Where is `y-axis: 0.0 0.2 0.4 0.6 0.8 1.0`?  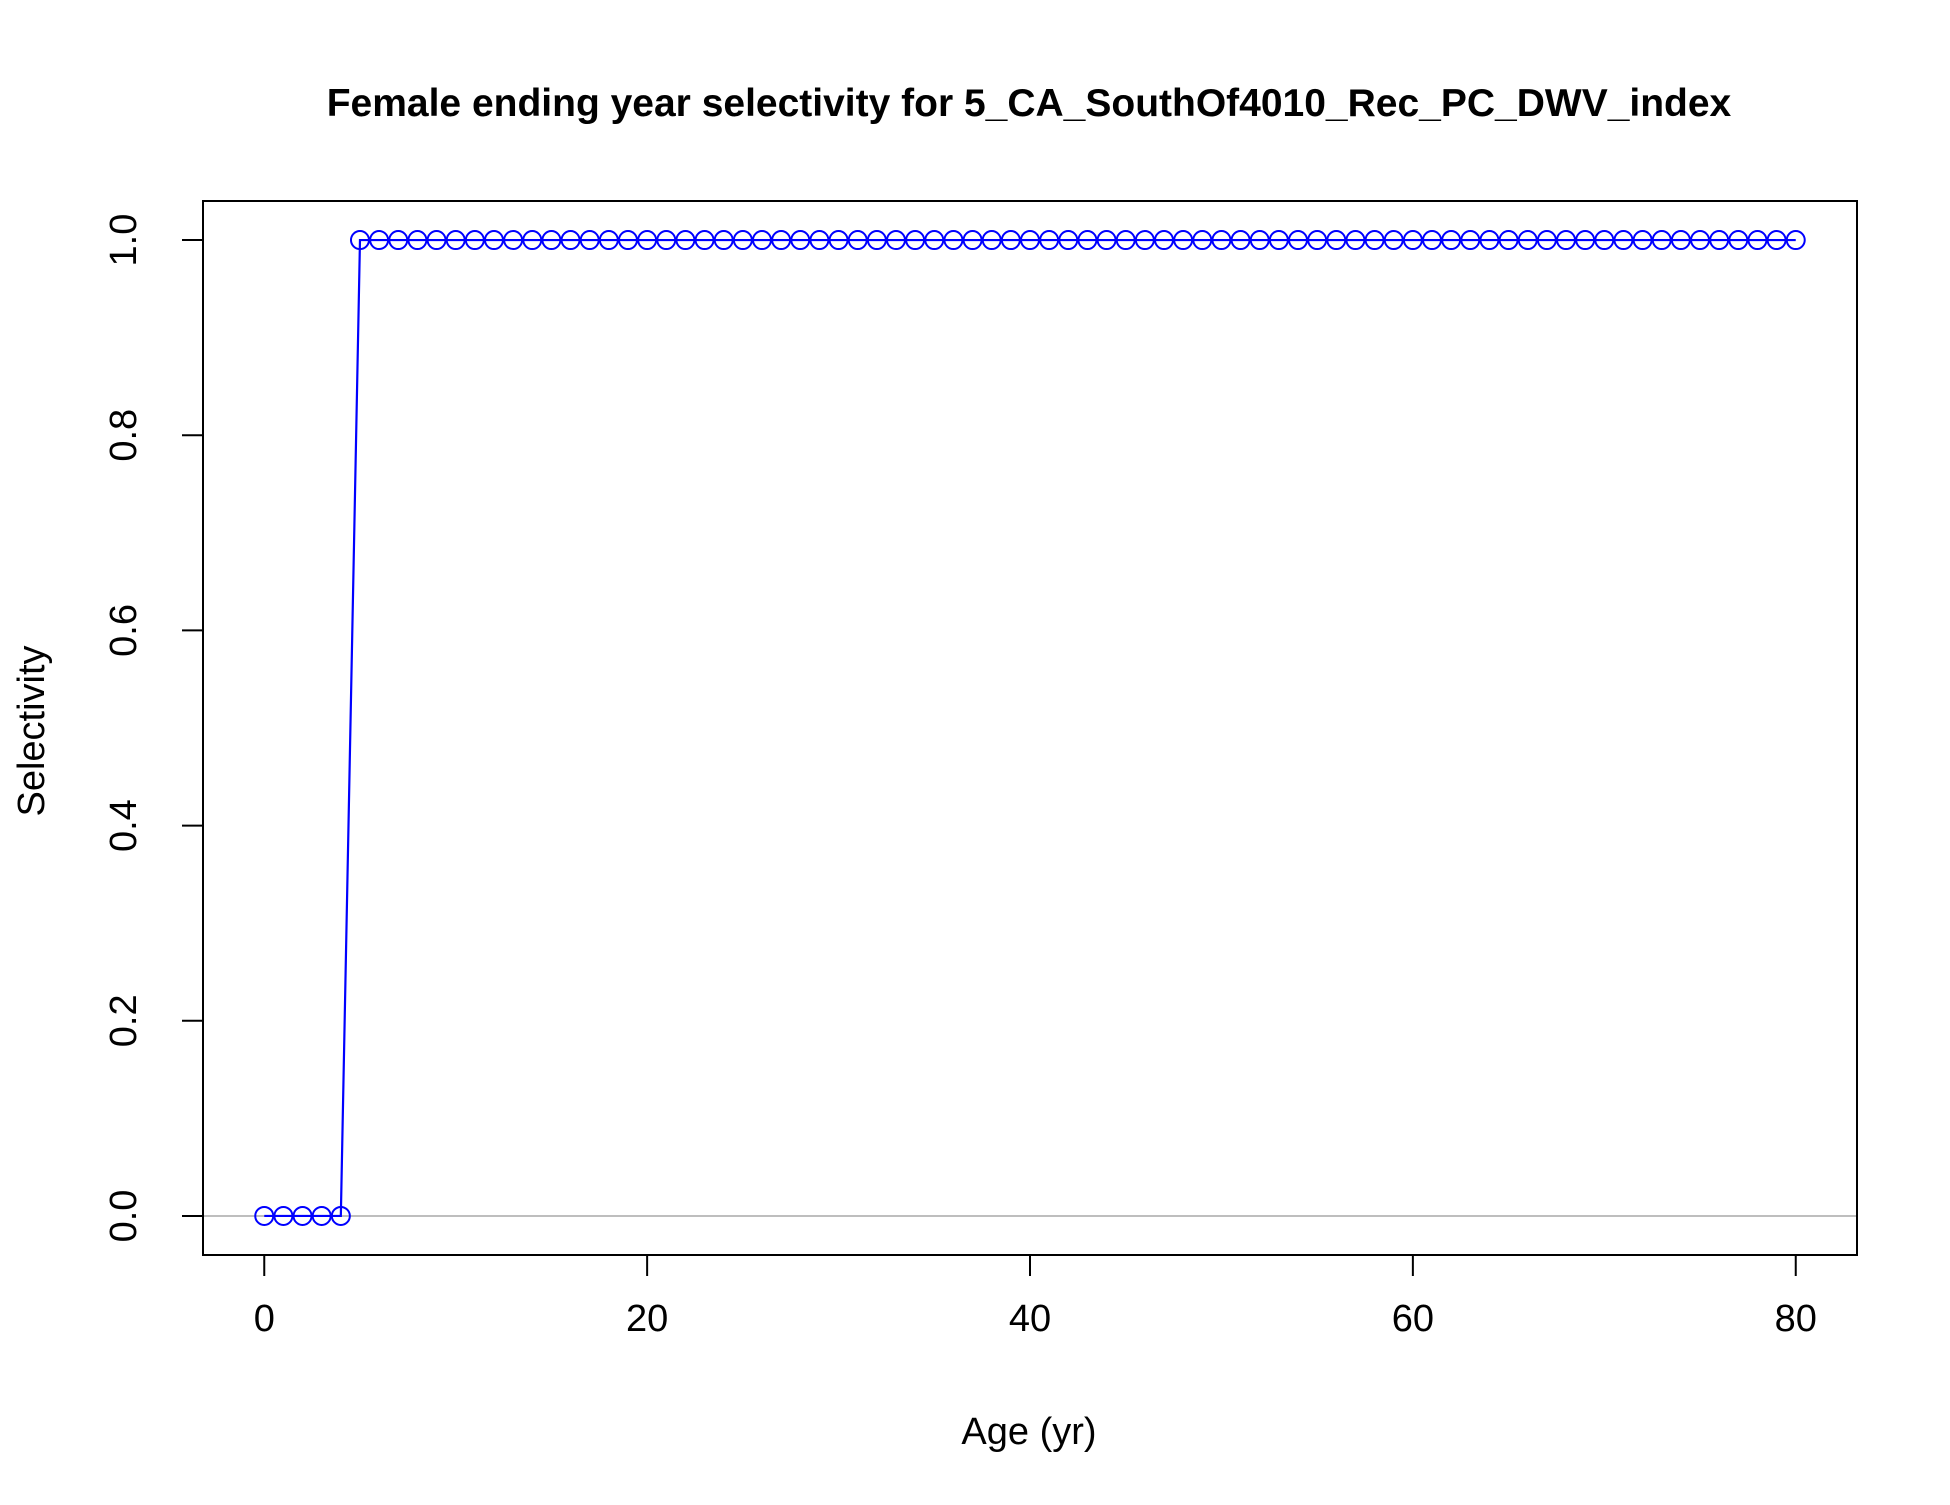 y-axis: 0.0 0.2 0.4 0.6 0.8 1.0 is located at coordinates (153, 728).